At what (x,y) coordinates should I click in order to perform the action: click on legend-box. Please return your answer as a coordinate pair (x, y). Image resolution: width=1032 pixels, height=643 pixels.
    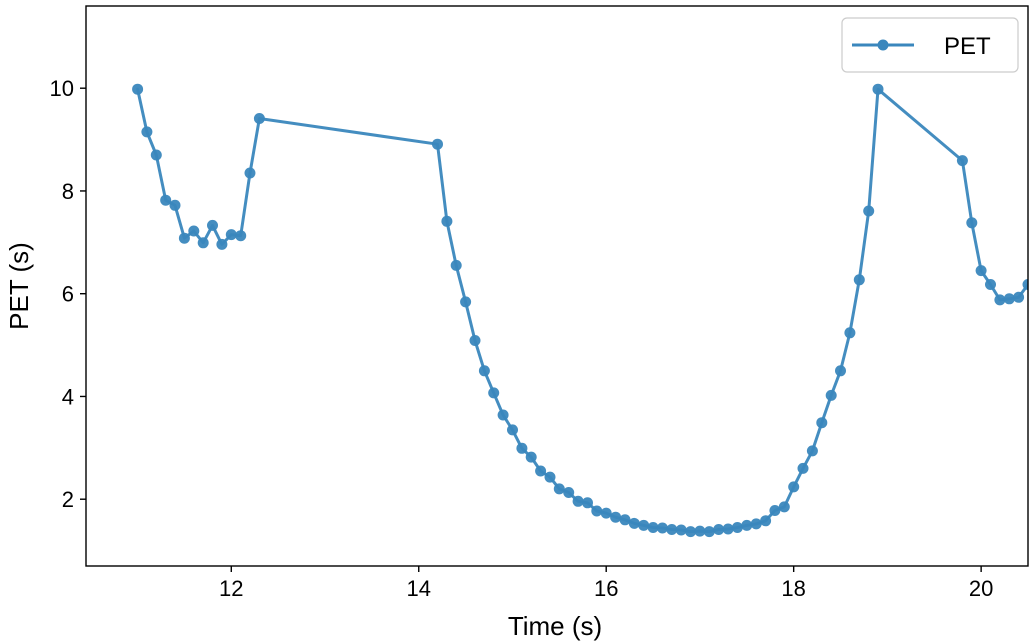
    Looking at the image, I should click on (930, 45).